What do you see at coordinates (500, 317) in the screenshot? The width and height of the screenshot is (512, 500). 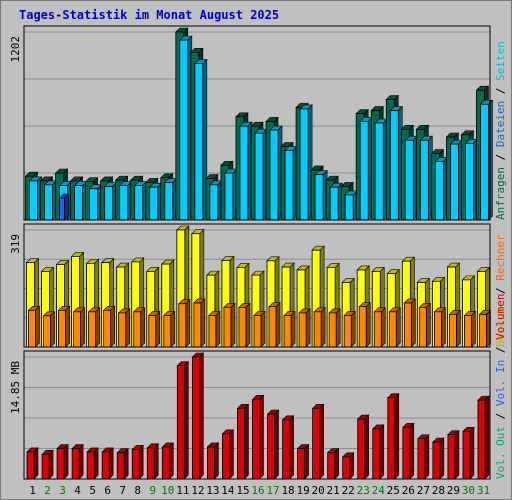 I see `legend-item: Volumen` at bounding box center [500, 317].